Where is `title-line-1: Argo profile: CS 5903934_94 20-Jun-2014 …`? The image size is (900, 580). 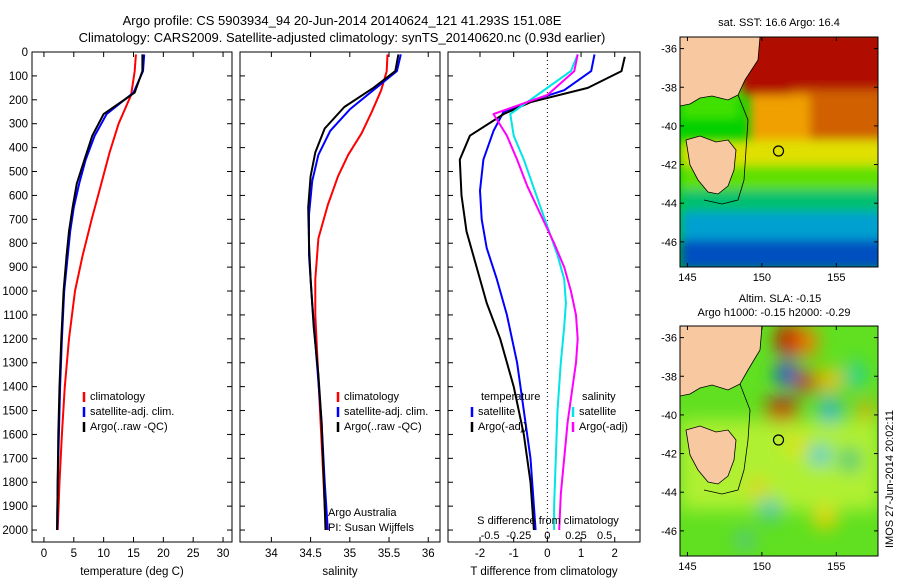
title-line-1: Argo profile: CS 5903934_94 20-Jun-2014 … is located at coordinates (342, 20).